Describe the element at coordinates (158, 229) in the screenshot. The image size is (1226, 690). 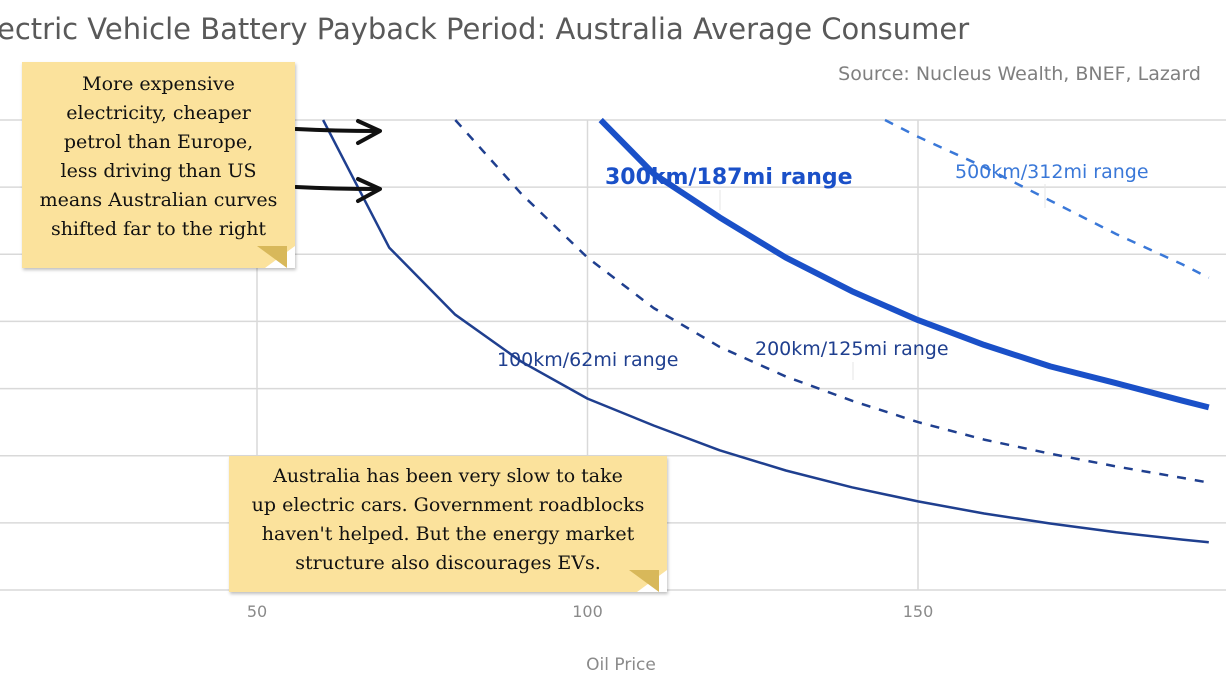
I see `annotation-line: shifted far to the right` at that location.